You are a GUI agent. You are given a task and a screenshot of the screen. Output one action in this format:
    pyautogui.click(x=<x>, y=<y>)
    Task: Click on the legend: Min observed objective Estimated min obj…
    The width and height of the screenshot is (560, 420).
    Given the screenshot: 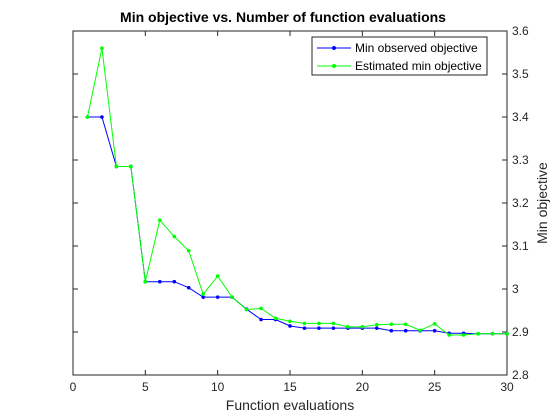 What is the action you would take?
    pyautogui.click(x=399, y=56)
    